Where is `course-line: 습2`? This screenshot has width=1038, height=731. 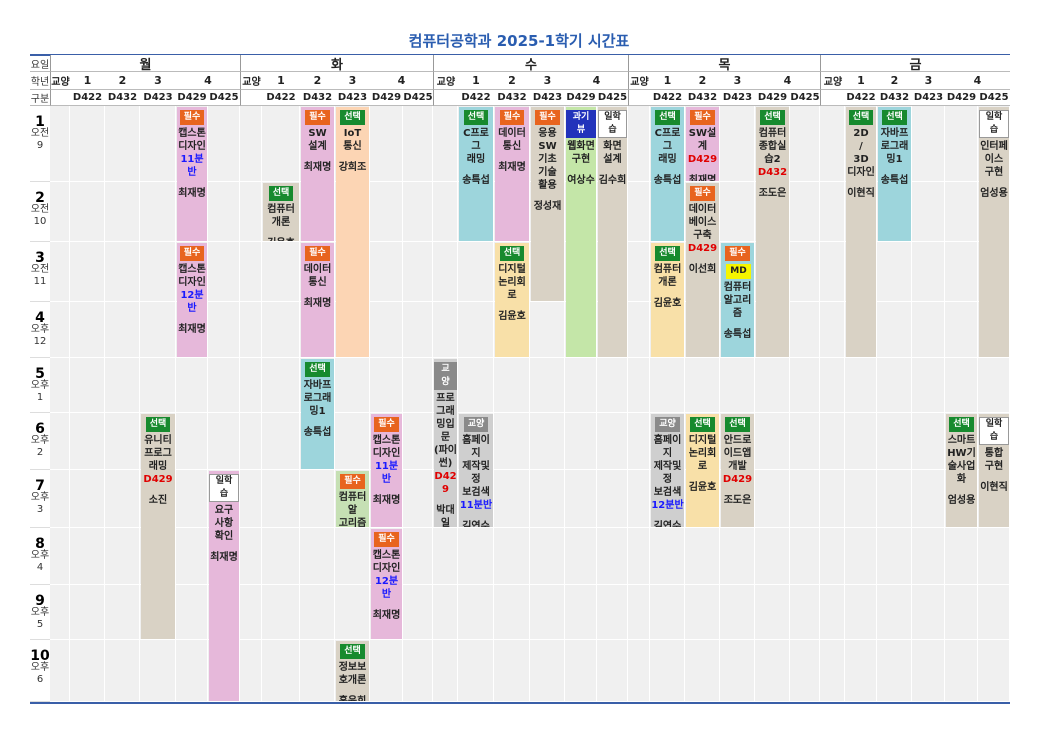 course-line: 습2 is located at coordinates (772, 159).